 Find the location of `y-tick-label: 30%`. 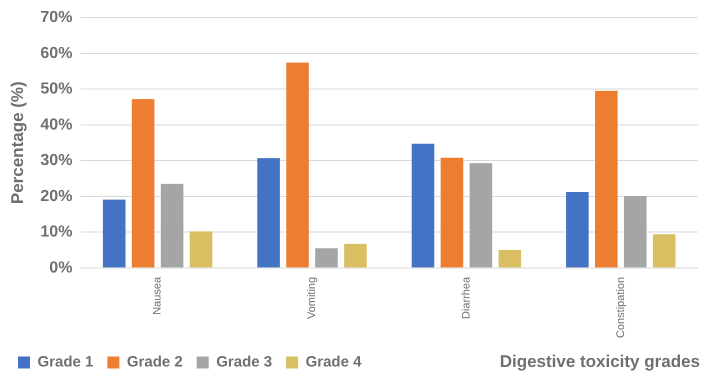

y-tick-label: 30% is located at coordinates (56, 161).